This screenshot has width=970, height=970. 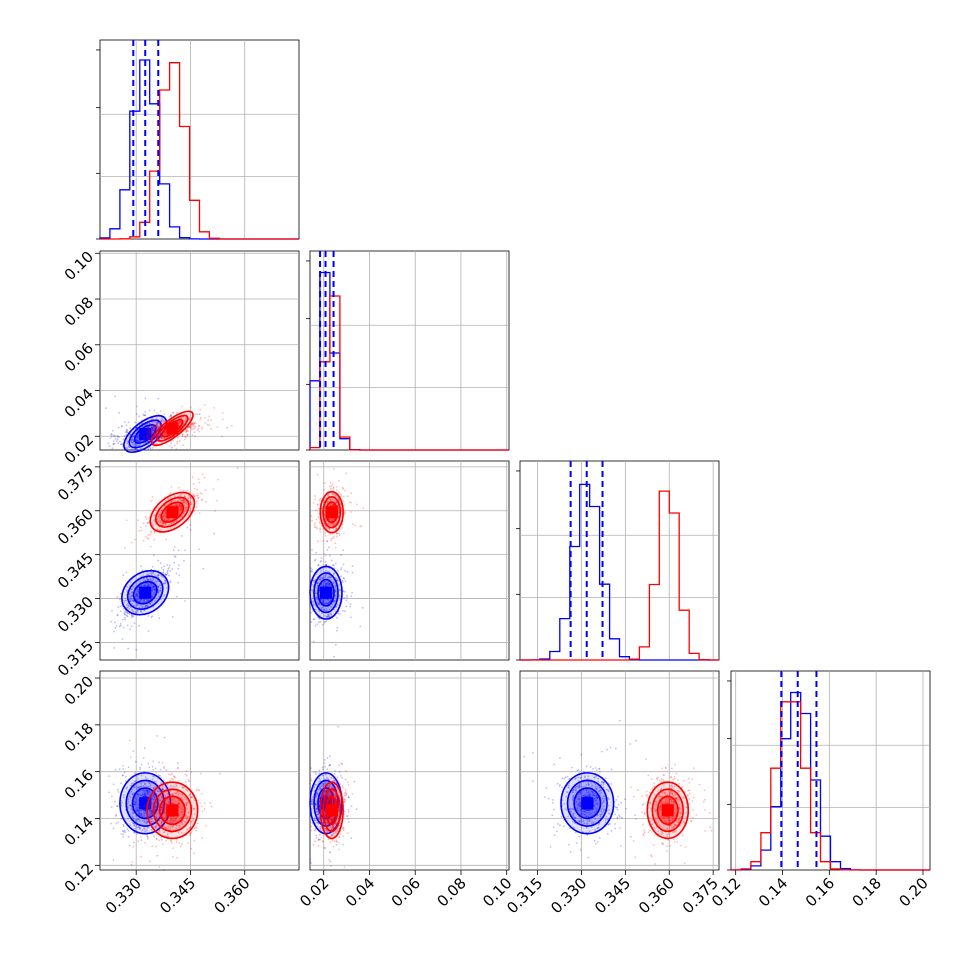 What do you see at coordinates (145, 434) in the screenshot?
I see `contour-line-blue` at bounding box center [145, 434].